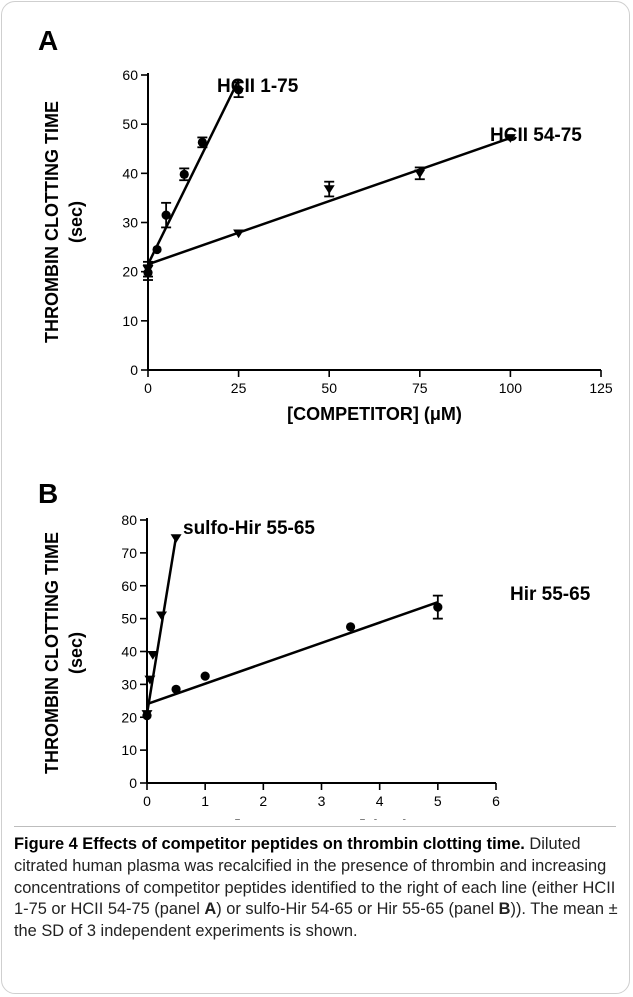 Image resolution: width=633 pixels, height=997 pixels. What do you see at coordinates (249, 528) in the screenshot?
I see `series-label-sulfo-hir-55-65: sulfo-Hir 55-65` at bounding box center [249, 528].